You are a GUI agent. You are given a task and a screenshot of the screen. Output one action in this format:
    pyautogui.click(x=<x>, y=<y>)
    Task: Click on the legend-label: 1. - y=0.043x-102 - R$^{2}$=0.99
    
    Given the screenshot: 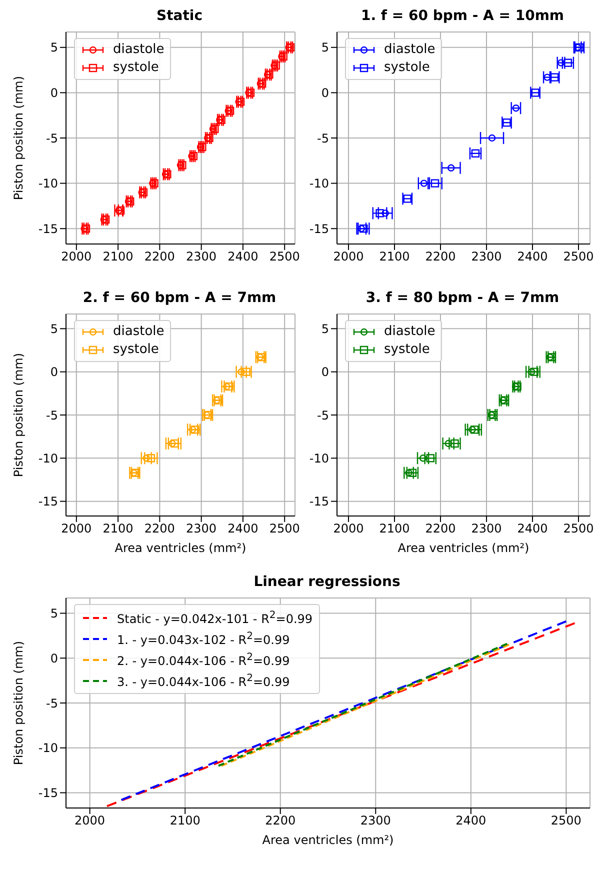 What is the action you would take?
    pyautogui.click(x=203, y=639)
    